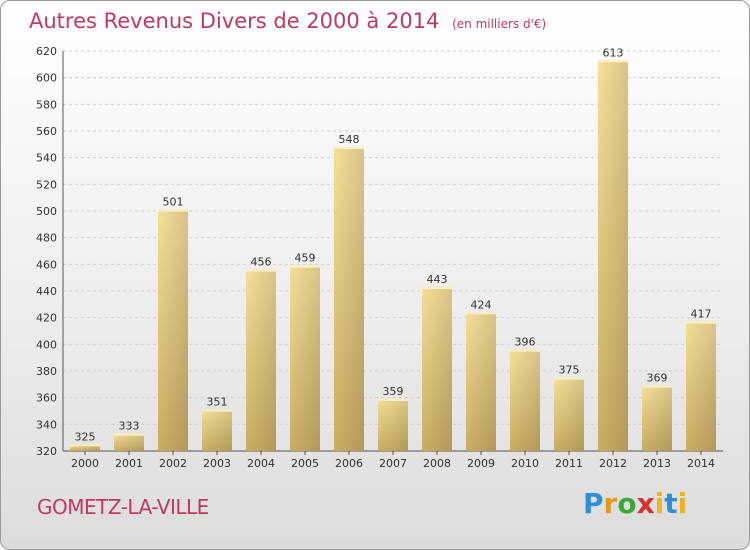 The height and width of the screenshot is (550, 750). Describe the element at coordinates (613, 463) in the screenshot. I see `x-tick-label: 2012` at that location.